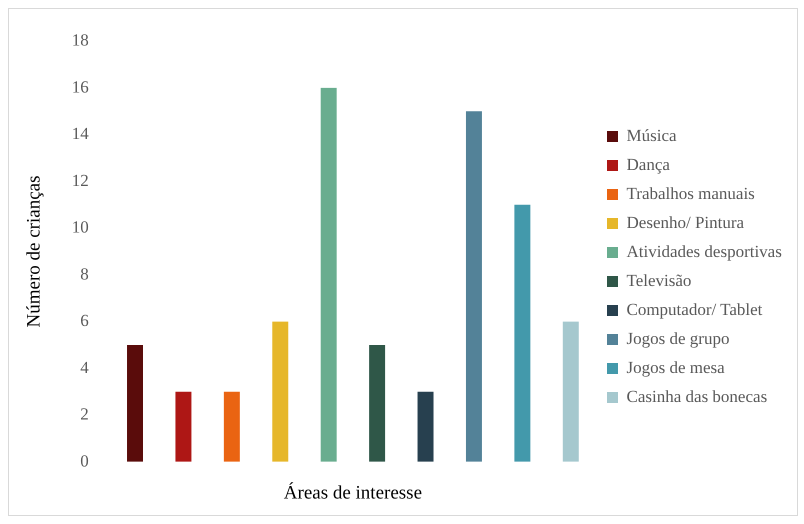  Describe the element at coordinates (80, 86) in the screenshot. I see `y-tick-label: 16` at that location.